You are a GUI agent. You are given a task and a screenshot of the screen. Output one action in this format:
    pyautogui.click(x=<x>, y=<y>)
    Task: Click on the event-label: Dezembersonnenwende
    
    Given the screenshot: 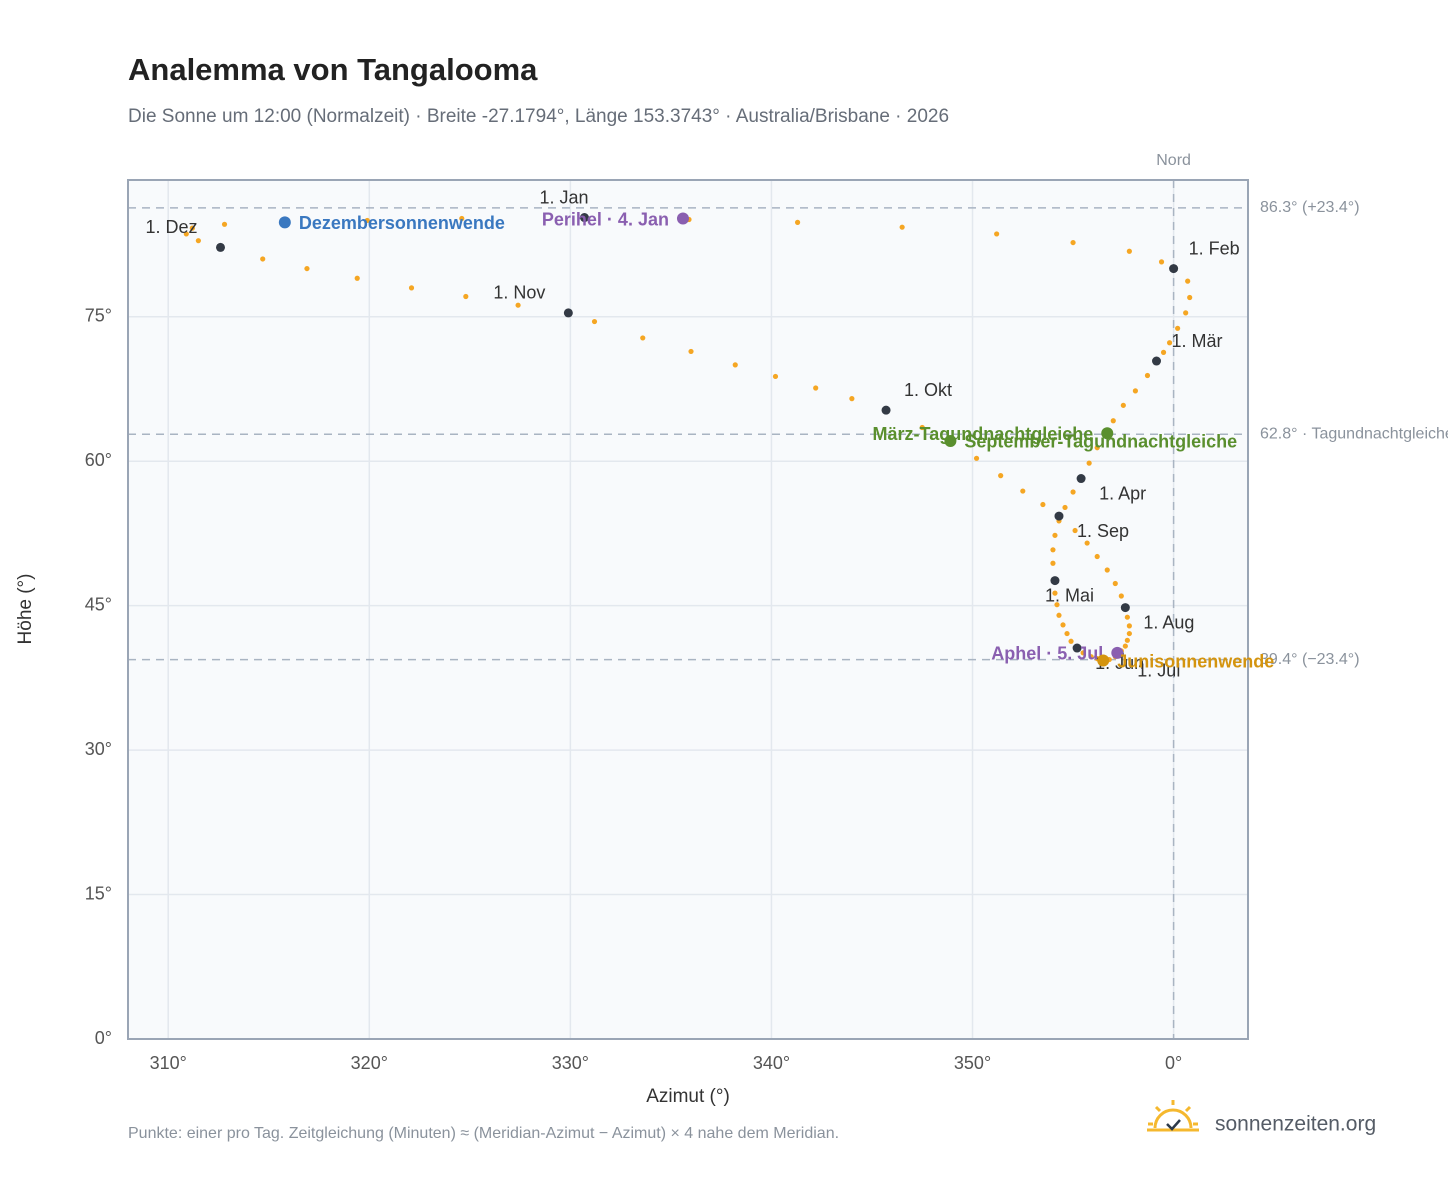 What is the action you would take?
    pyautogui.click(x=402, y=223)
    